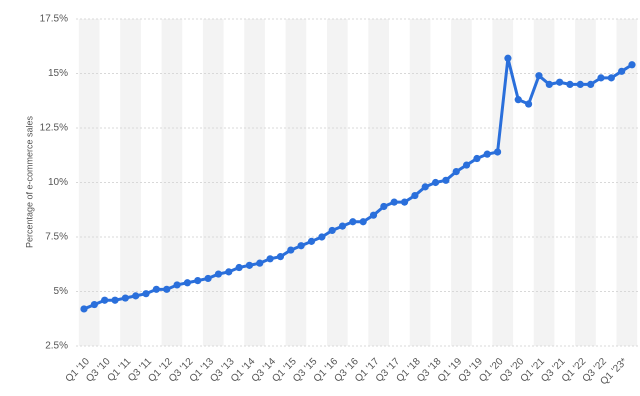 Image resolution: width=640 pixels, height=396 pixels. I want to click on y-tick-label: 15%, so click(58, 73).